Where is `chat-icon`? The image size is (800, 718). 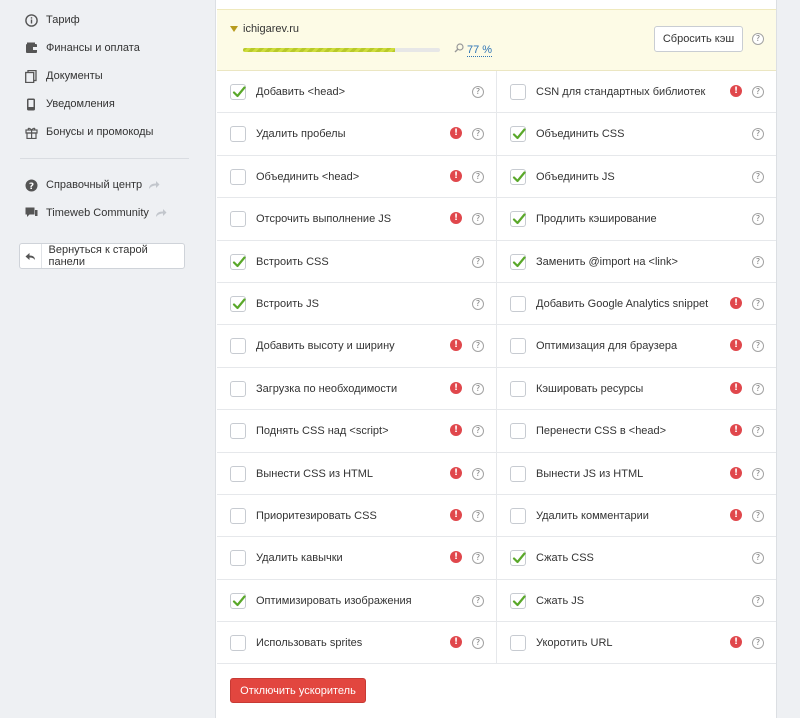
chat-icon is located at coordinates (31, 213).